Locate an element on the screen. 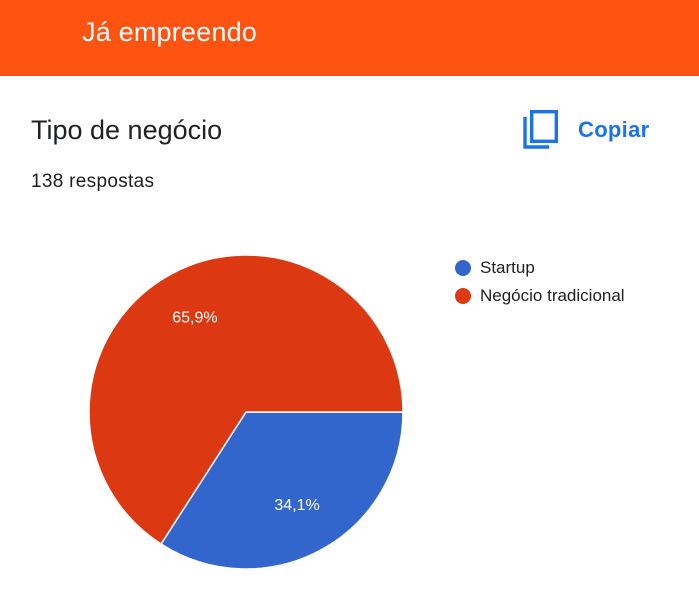  legend-label-negocio-tradicional: Negócio tradicional is located at coordinates (552, 295).